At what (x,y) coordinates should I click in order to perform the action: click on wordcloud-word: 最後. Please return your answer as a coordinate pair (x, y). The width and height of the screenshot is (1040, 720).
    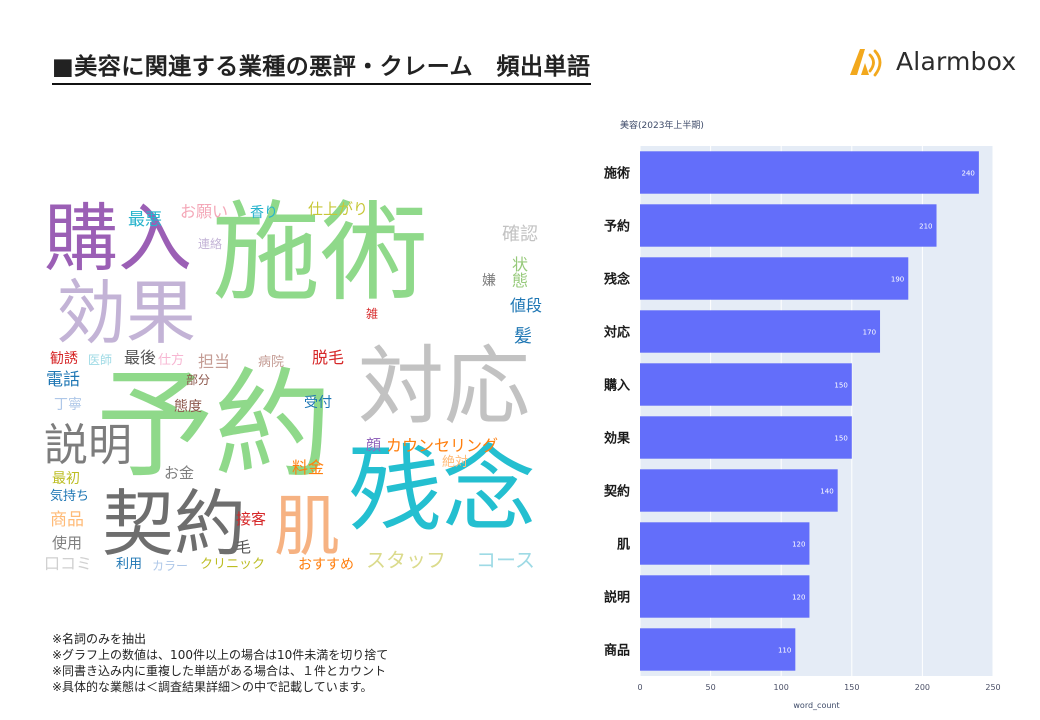
    Looking at the image, I should click on (140, 357).